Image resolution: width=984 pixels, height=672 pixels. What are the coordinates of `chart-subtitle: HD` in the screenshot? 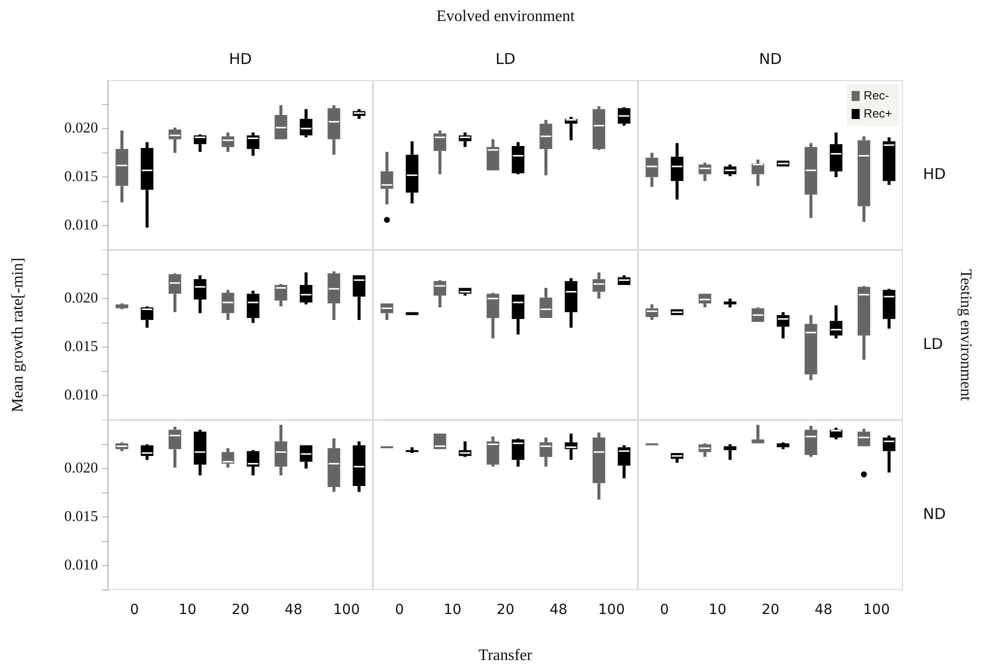 It's located at (240, 59).